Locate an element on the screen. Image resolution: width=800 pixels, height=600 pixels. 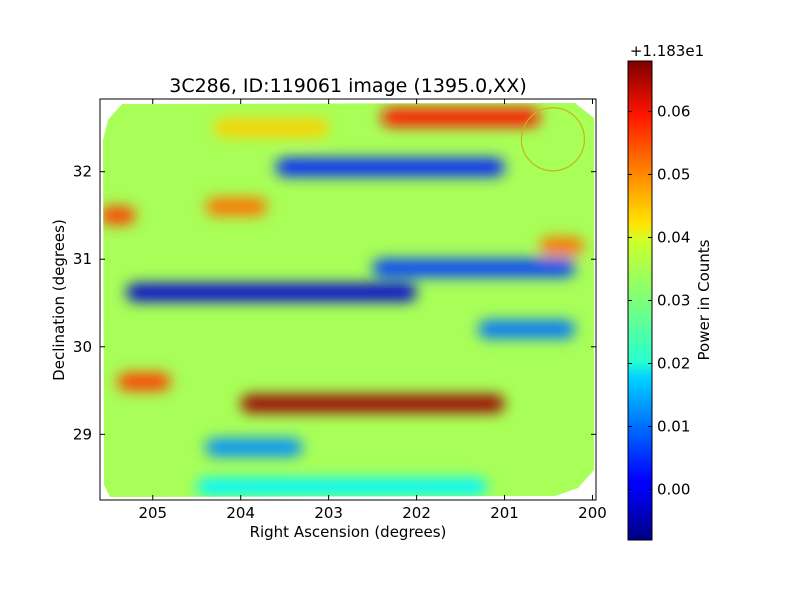
y-axis-label: Declination (degrees) is located at coordinates (59, 300).